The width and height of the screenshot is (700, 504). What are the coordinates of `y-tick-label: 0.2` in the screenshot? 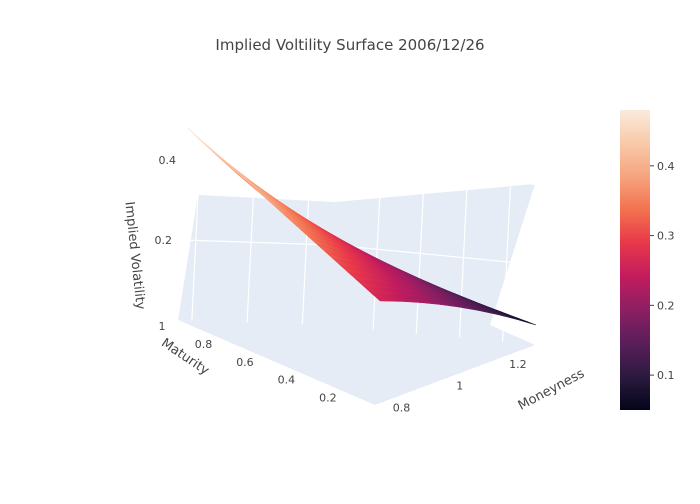 It's located at (328, 398).